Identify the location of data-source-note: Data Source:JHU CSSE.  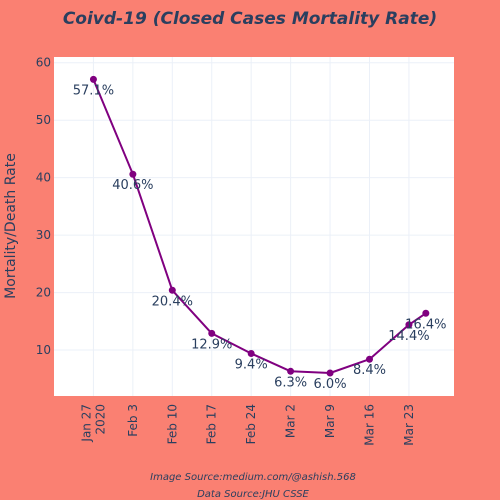
(253, 494).